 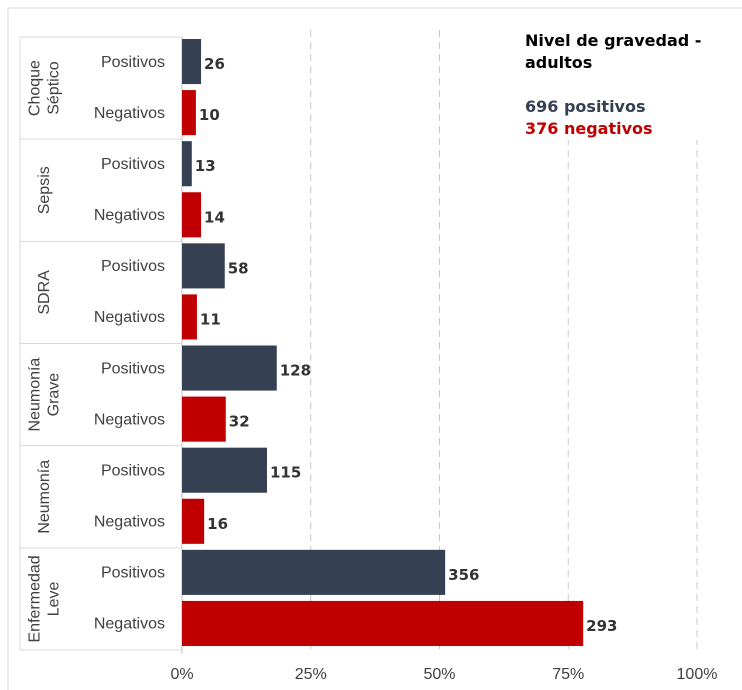 What do you see at coordinates (585, 106) in the screenshot?
I see `annotation: 696 positivos` at bounding box center [585, 106].